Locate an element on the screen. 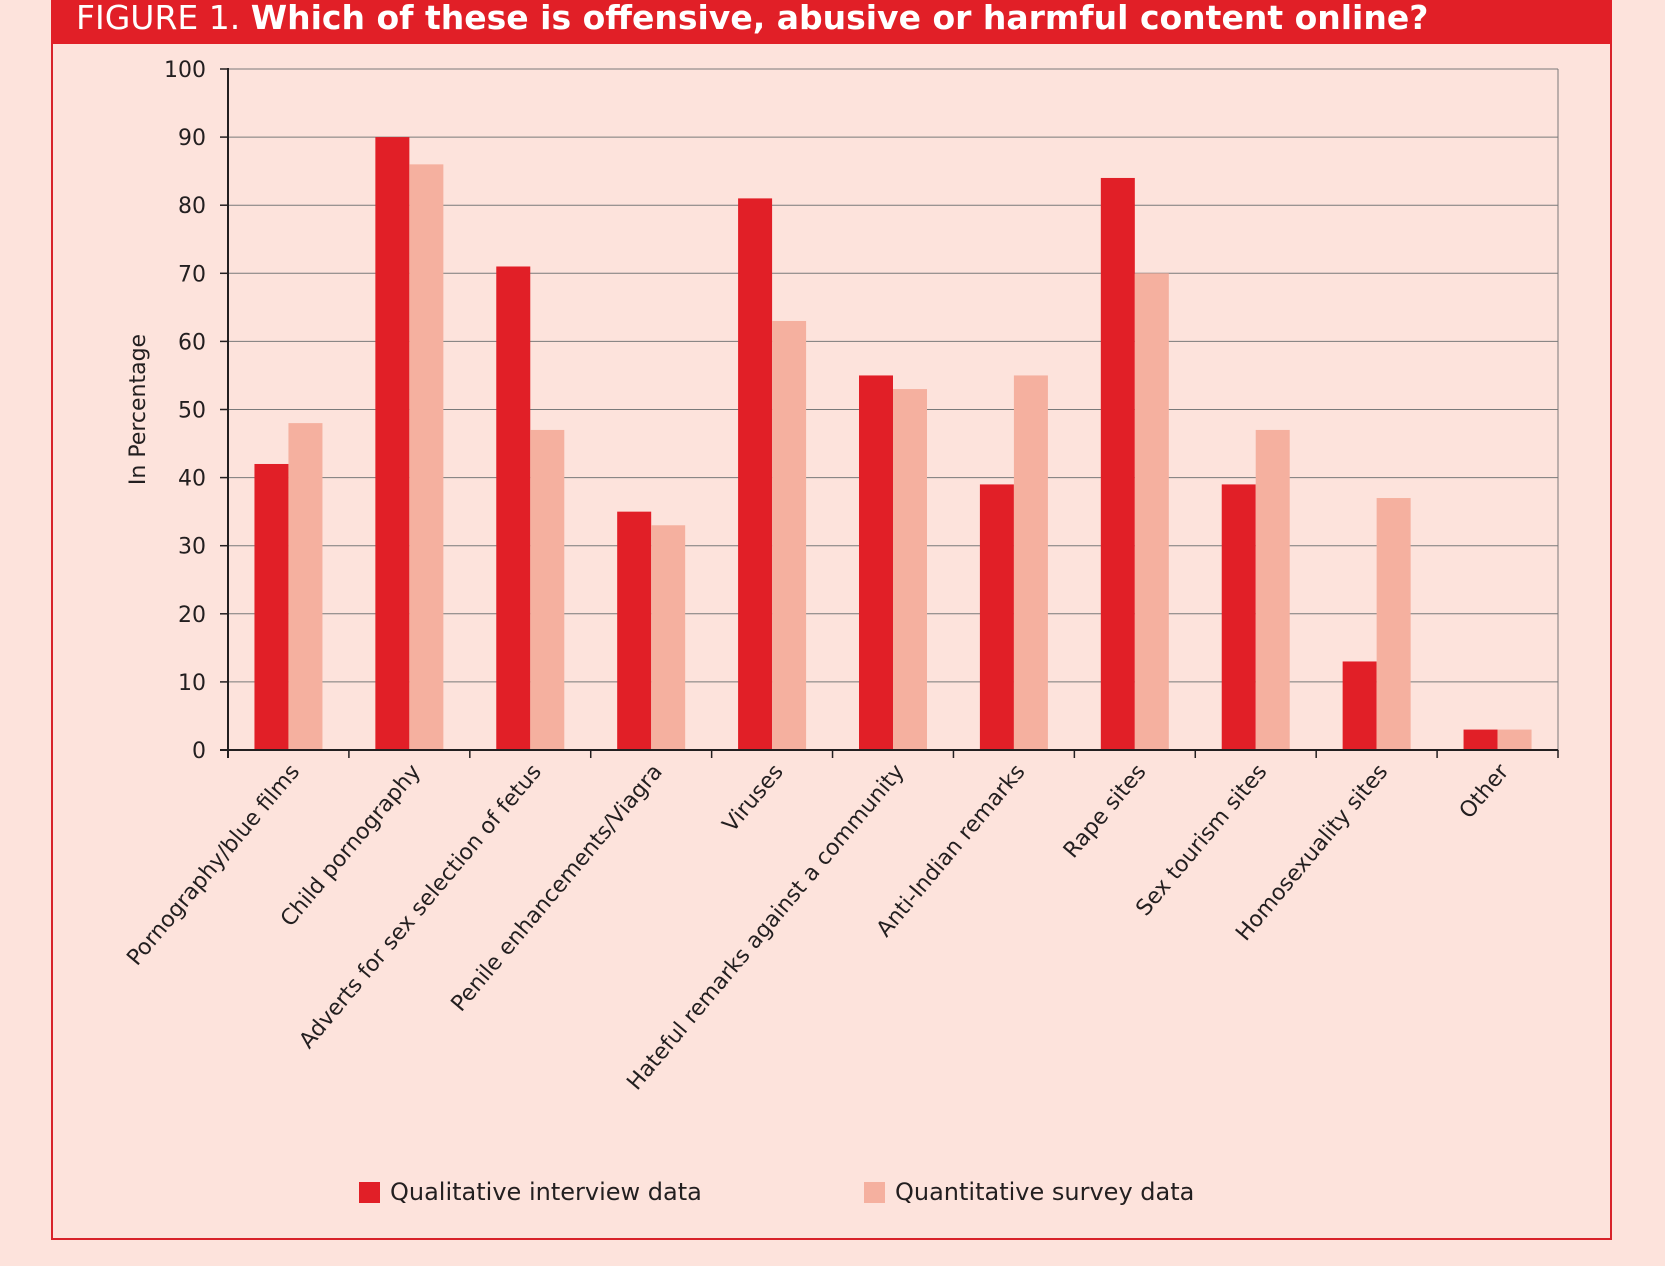  y-tick-label: 40 is located at coordinates (192, 479).